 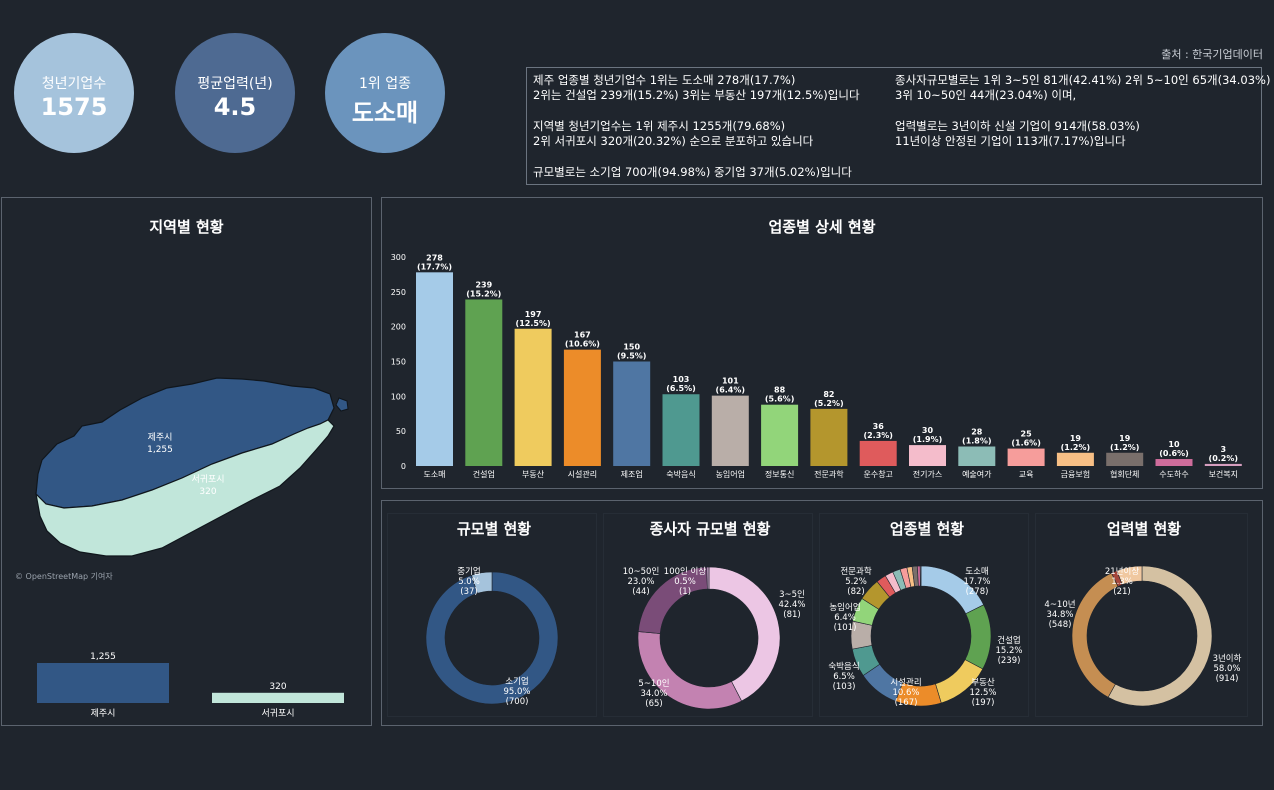 What do you see at coordinates (977, 474) in the screenshot?
I see `industry-bar-category: 예술여가` at bounding box center [977, 474].